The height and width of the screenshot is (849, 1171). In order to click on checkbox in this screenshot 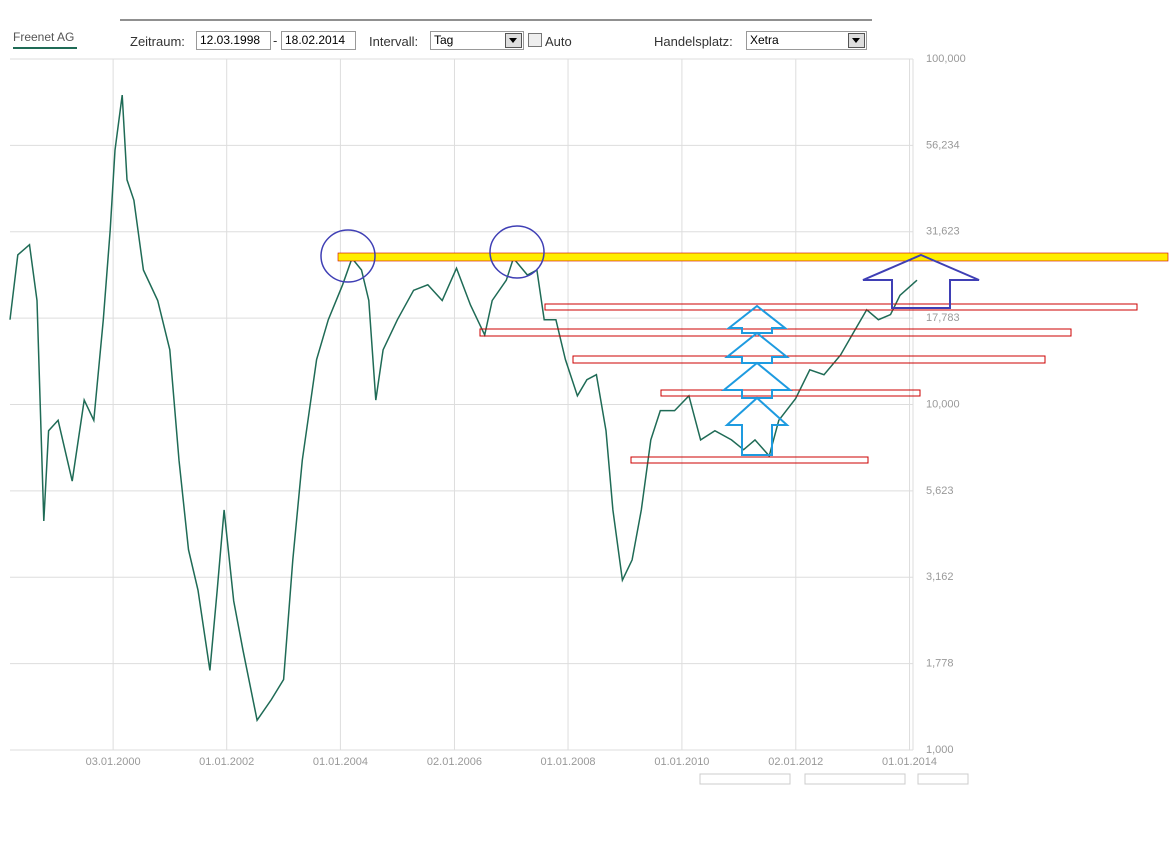, I will do `click(535, 40)`.